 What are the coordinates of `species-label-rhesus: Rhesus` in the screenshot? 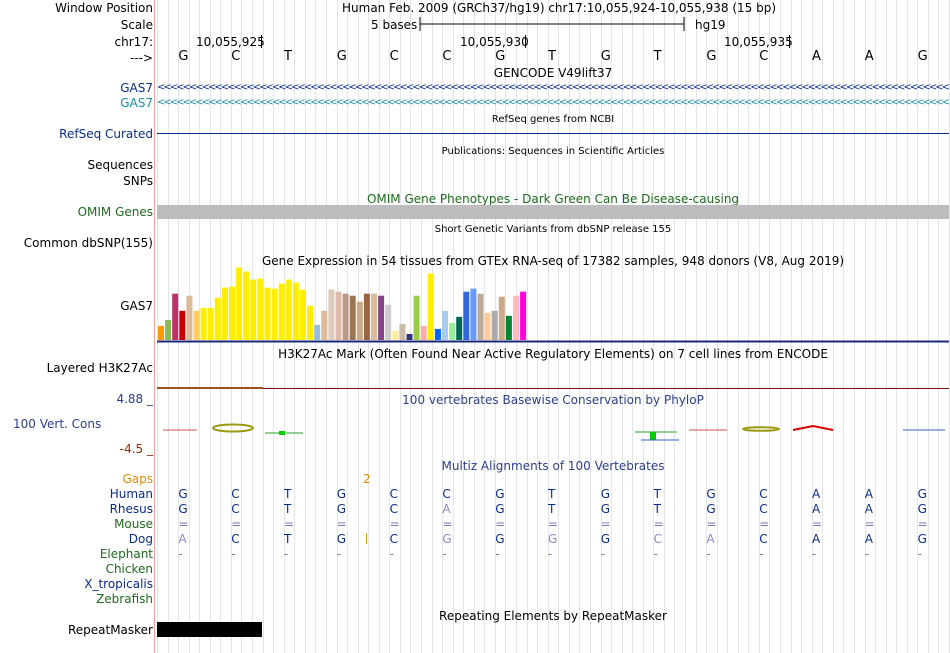 It's located at (131, 509).